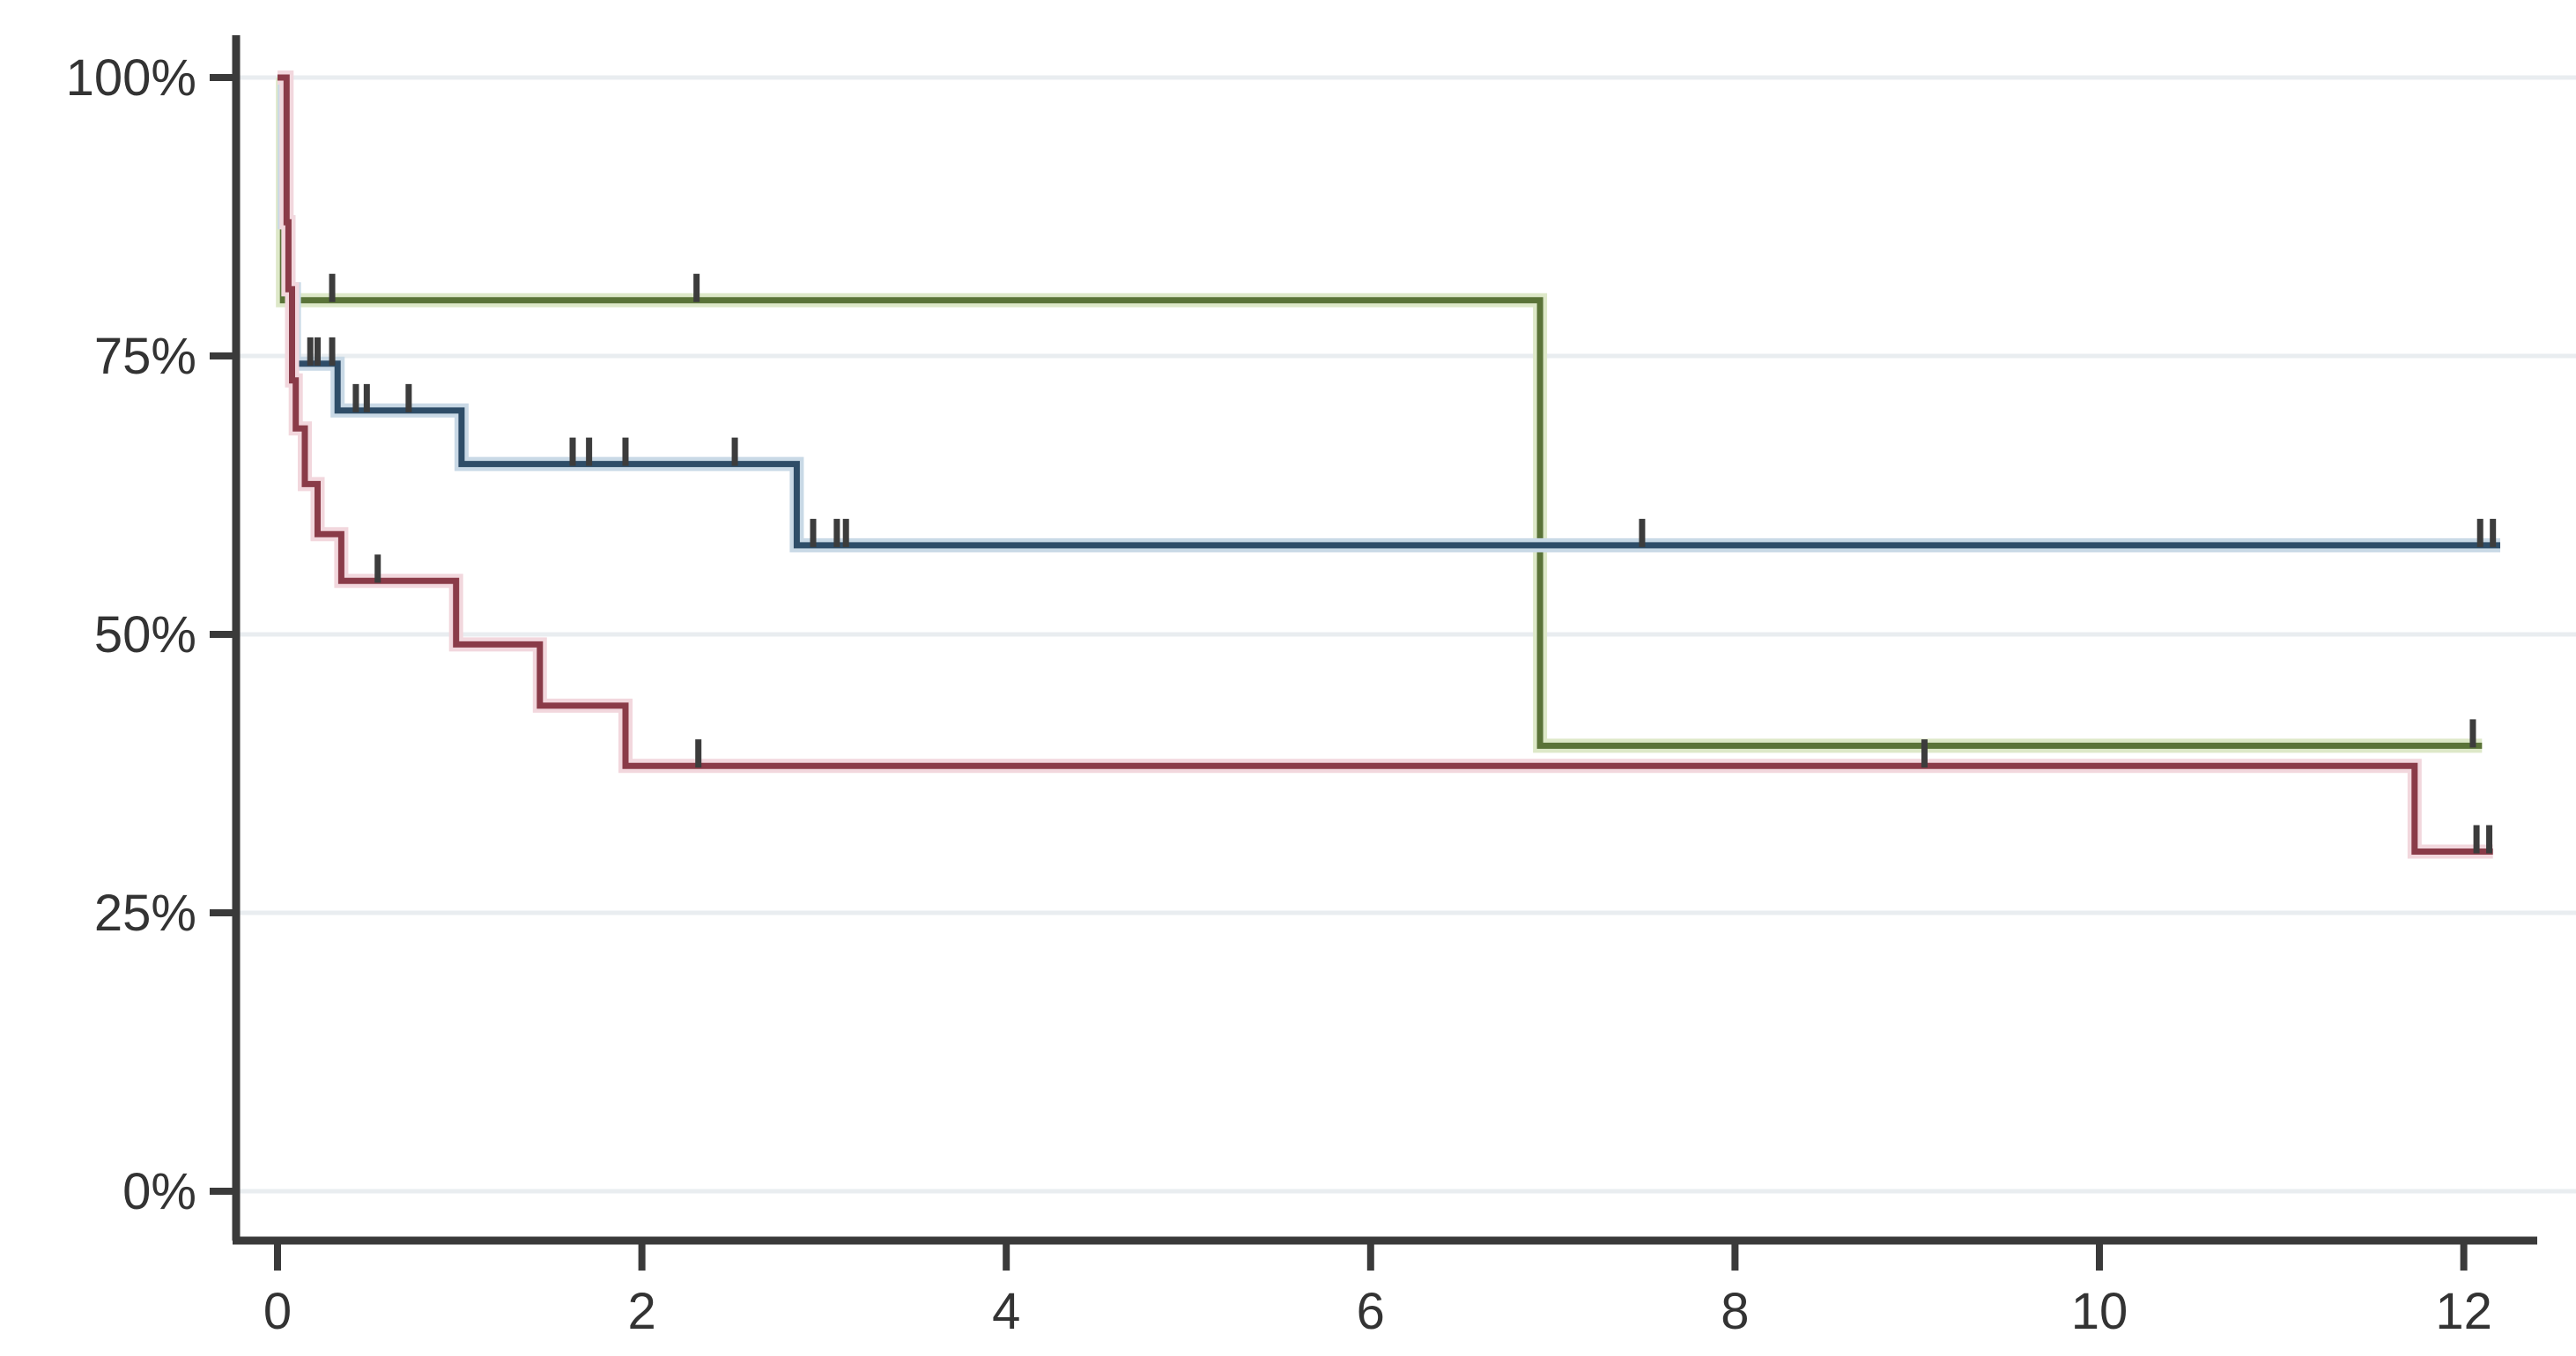  What do you see at coordinates (145, 634) in the screenshot?
I see `y-tick-label-50: 50%` at bounding box center [145, 634].